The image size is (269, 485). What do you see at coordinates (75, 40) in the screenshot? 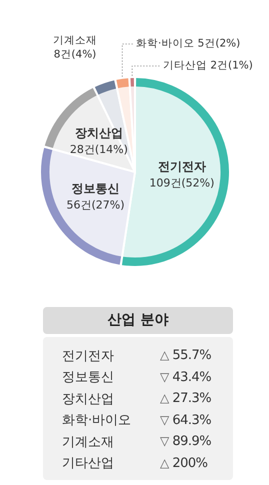
I see `slice-label: 기계소재` at bounding box center [75, 40].